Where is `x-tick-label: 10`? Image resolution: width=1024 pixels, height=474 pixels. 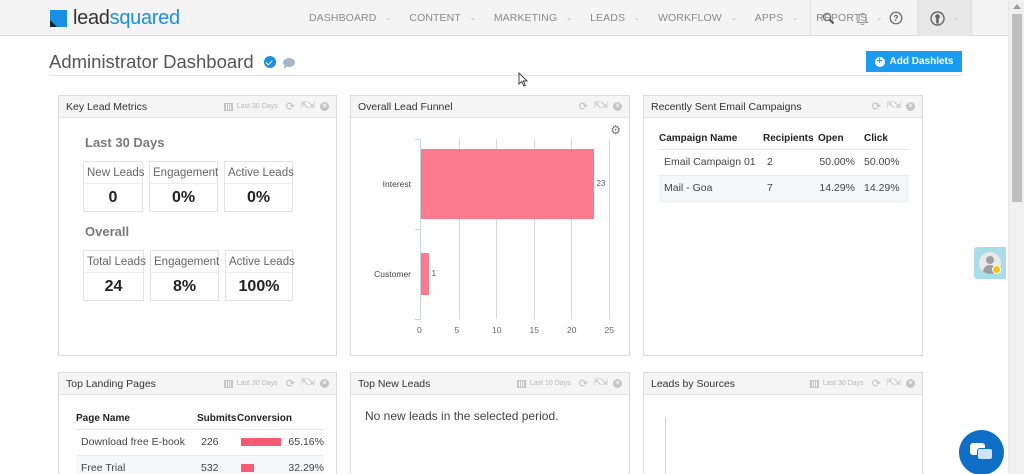
x-tick-label: 10 is located at coordinates (497, 330).